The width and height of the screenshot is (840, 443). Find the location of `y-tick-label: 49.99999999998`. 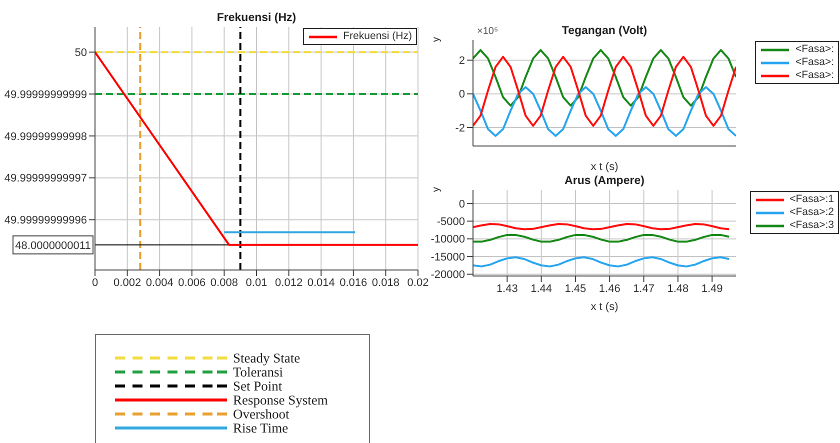

y-tick-label: 49.99999999998 is located at coordinates (45, 136).